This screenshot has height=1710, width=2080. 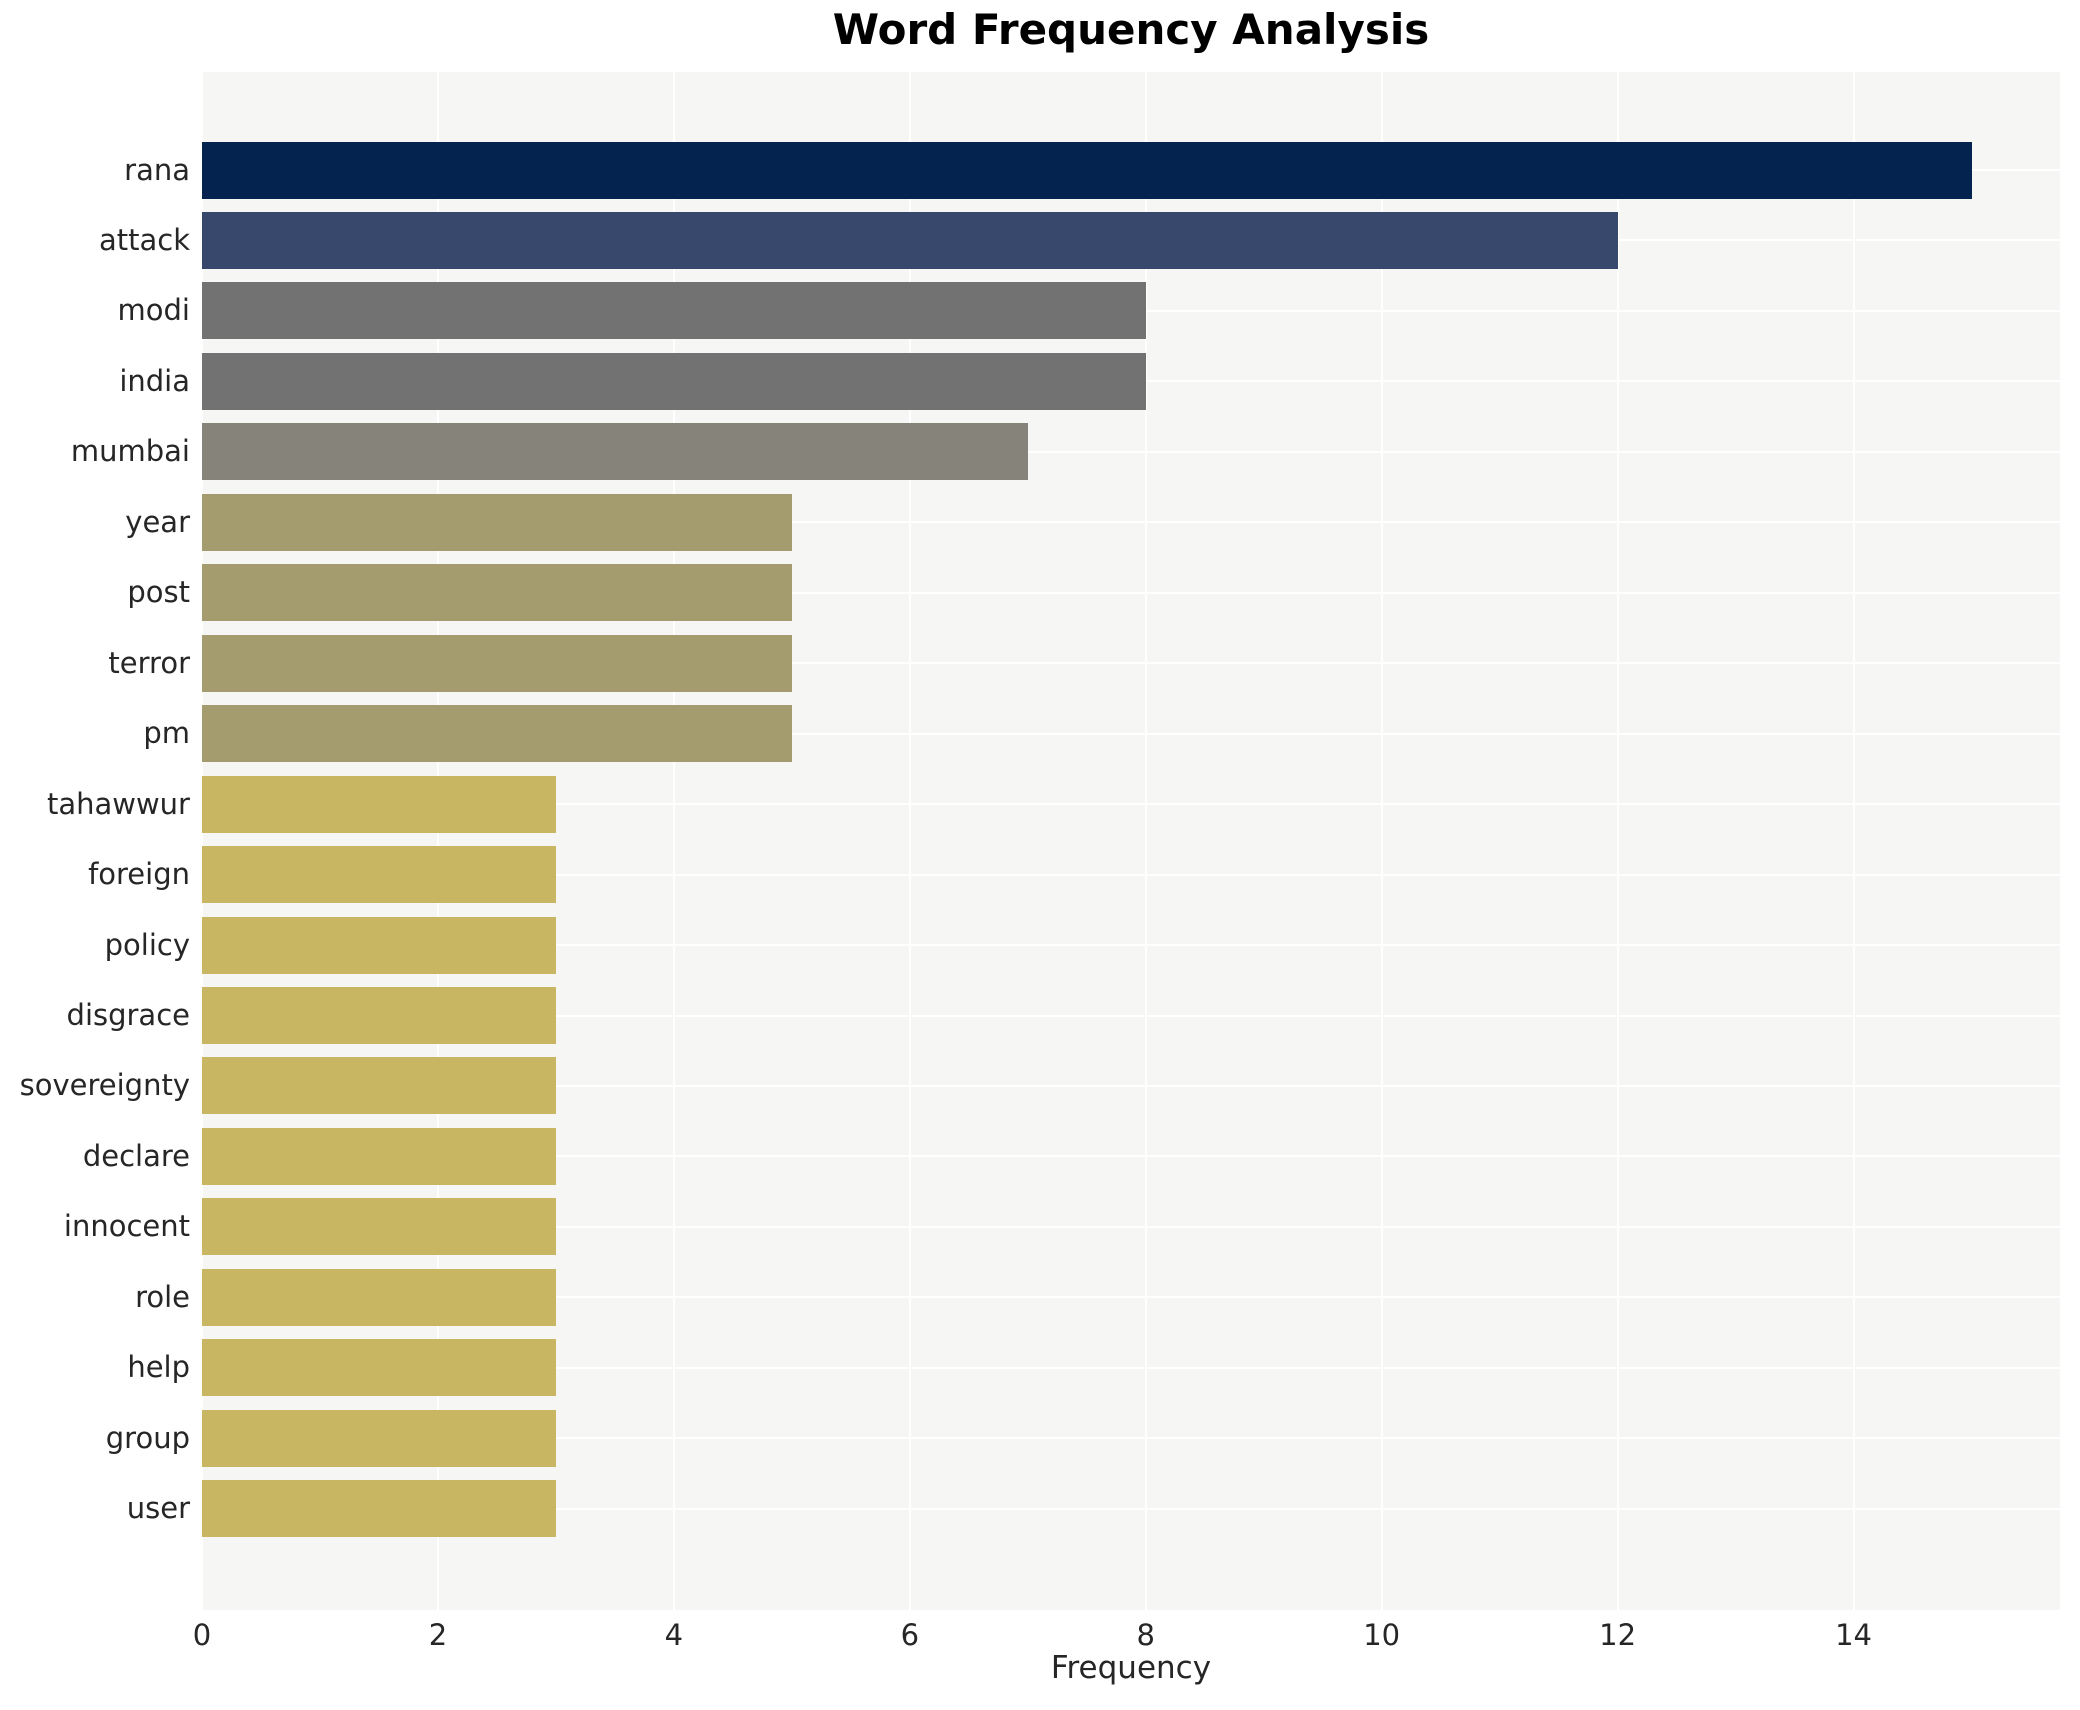 What do you see at coordinates (157, 521) in the screenshot?
I see `y-axis-label: year` at bounding box center [157, 521].